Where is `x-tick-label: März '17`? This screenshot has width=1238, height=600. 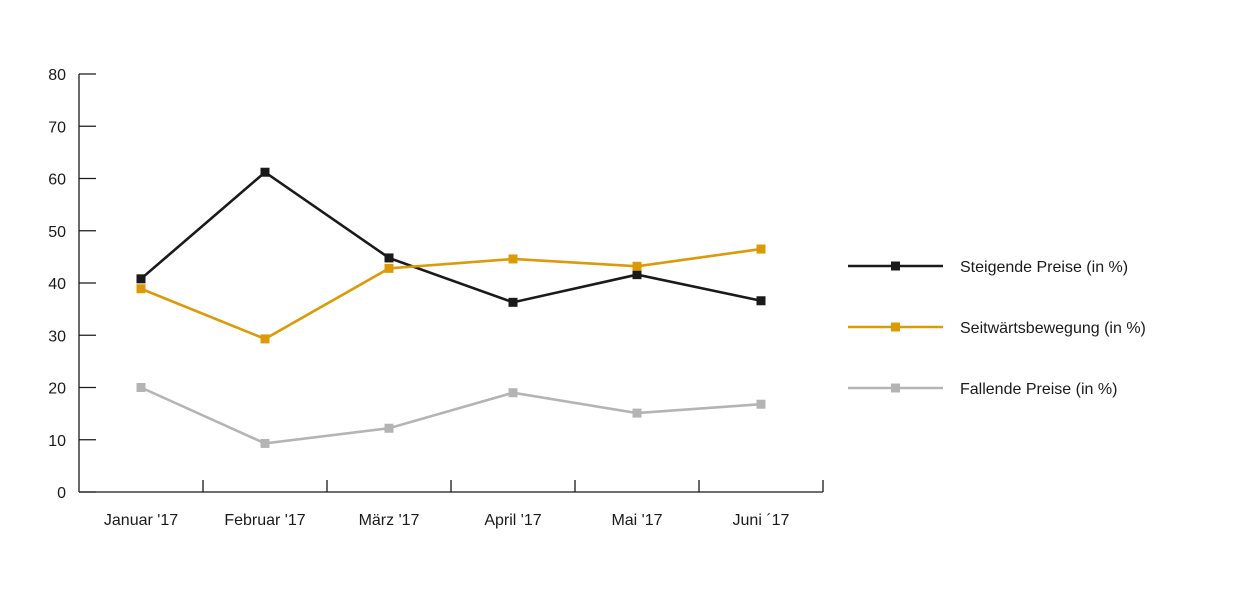 x-tick-label: März '17 is located at coordinates (389, 520).